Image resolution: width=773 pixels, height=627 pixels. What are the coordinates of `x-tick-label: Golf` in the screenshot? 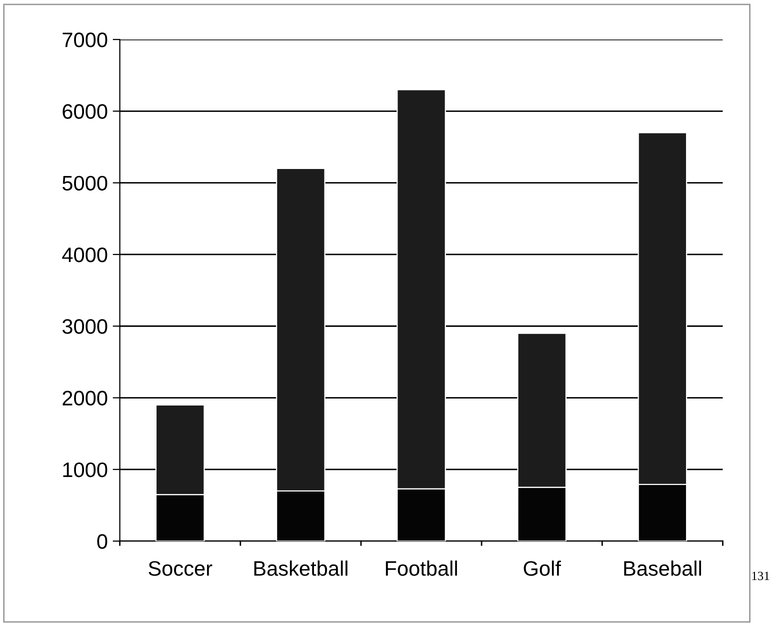 It's located at (543, 568).